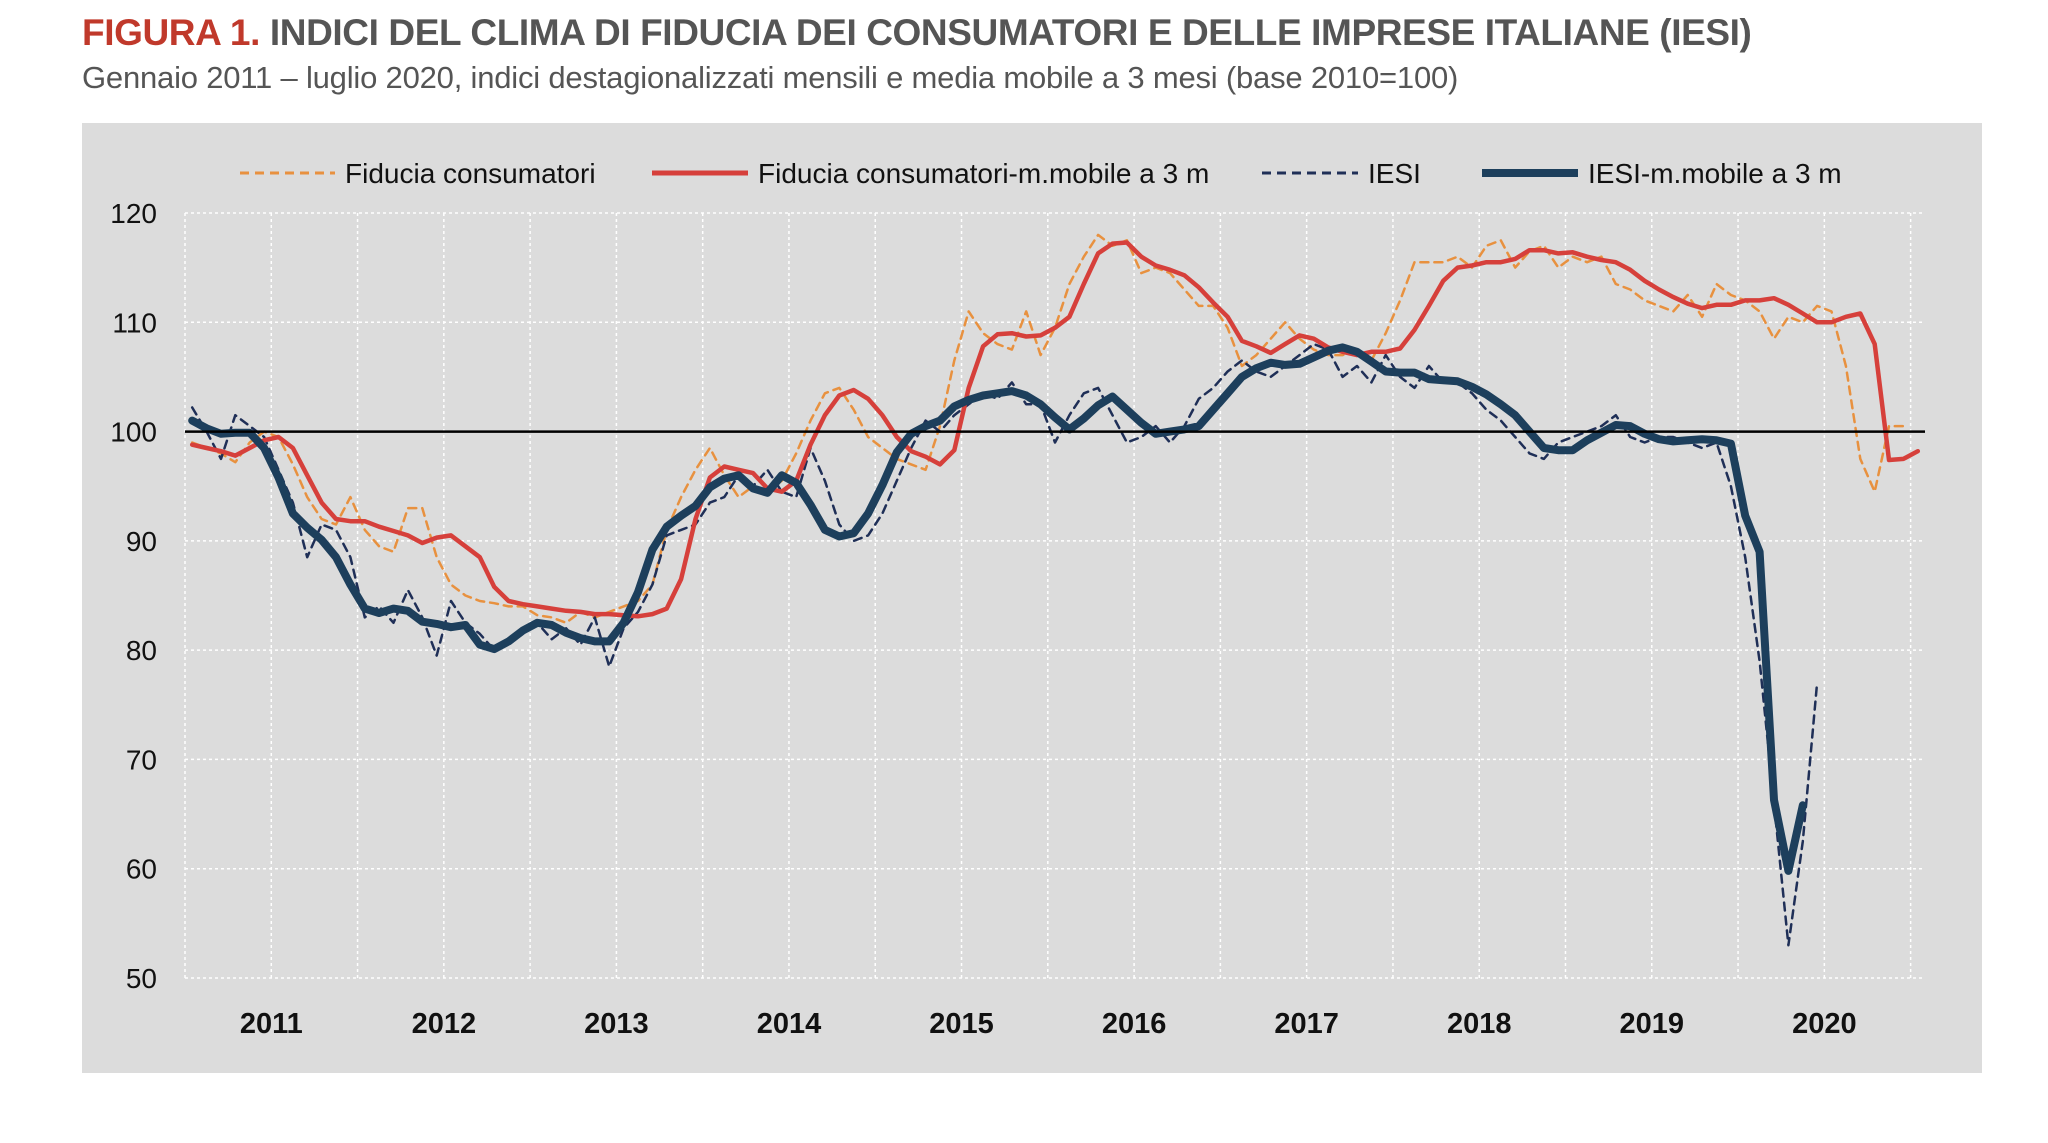 Image resolution: width=2048 pixels, height=1143 pixels. What do you see at coordinates (1134, 1024) in the screenshot?
I see `x-tick-label: 2016` at bounding box center [1134, 1024].